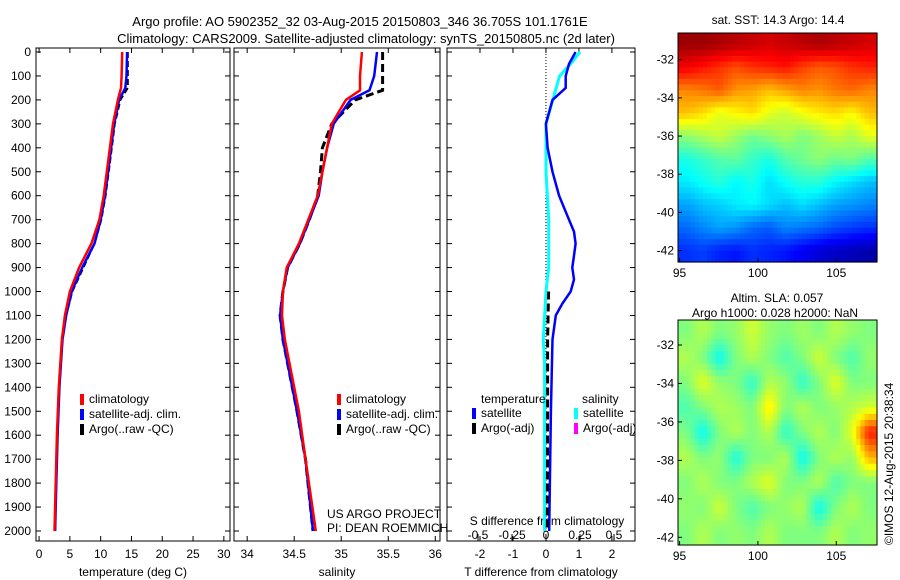 The width and height of the screenshot is (900, 580). Describe the element at coordinates (21, 172) in the screenshot. I see `y-tick-label: 500` at that location.